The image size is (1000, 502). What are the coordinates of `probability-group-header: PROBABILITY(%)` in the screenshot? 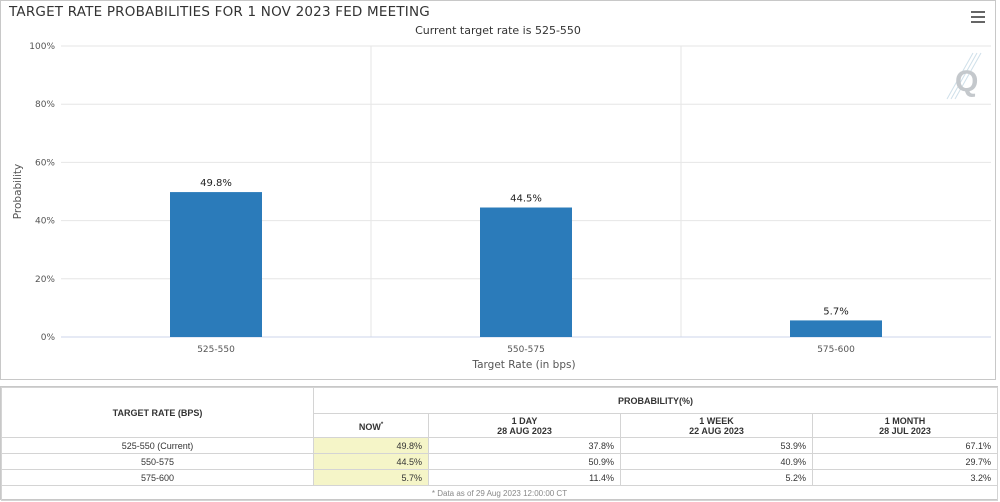 It's located at (655, 400).